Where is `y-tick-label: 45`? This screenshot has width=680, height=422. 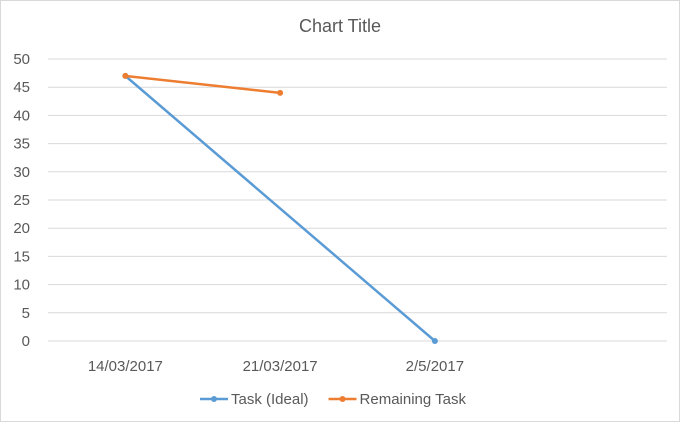
y-tick-label: 45 is located at coordinates (21, 87).